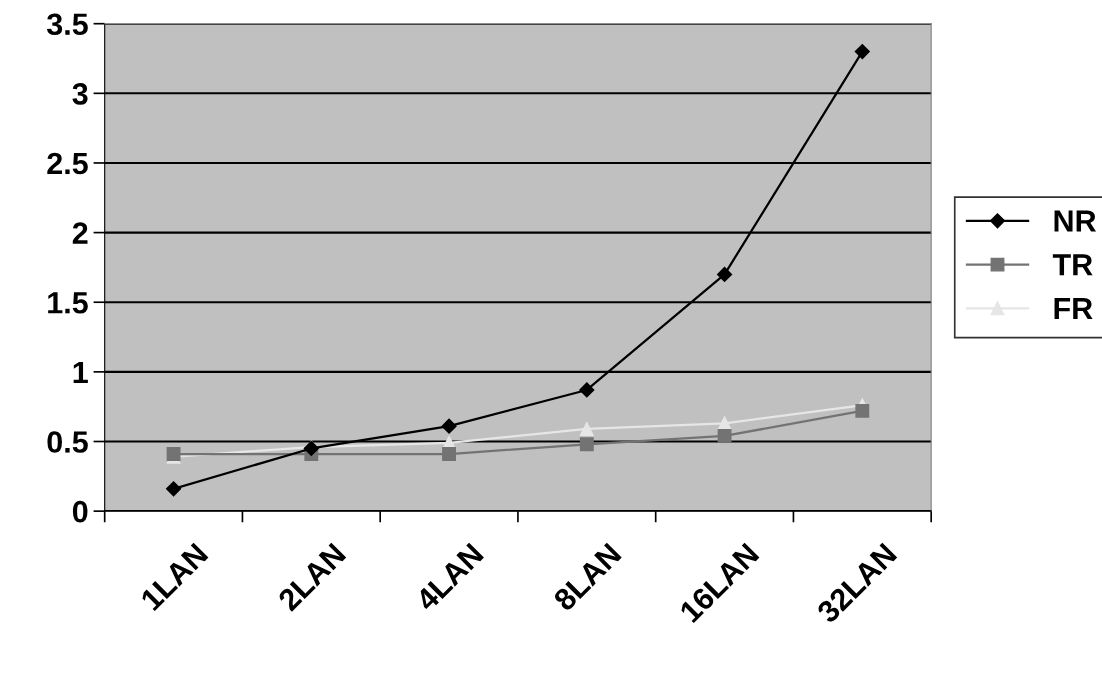  What do you see at coordinates (80, 511) in the screenshot?
I see `y-tick-label: 0` at bounding box center [80, 511].